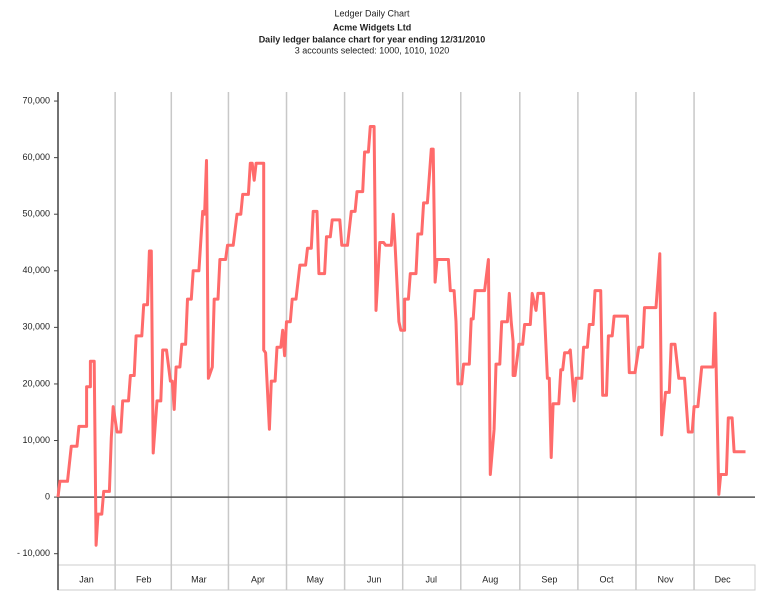 This screenshot has height=609, width=778. What do you see at coordinates (36, 383) in the screenshot?
I see `y-tick-label: 20,000` at bounding box center [36, 383].